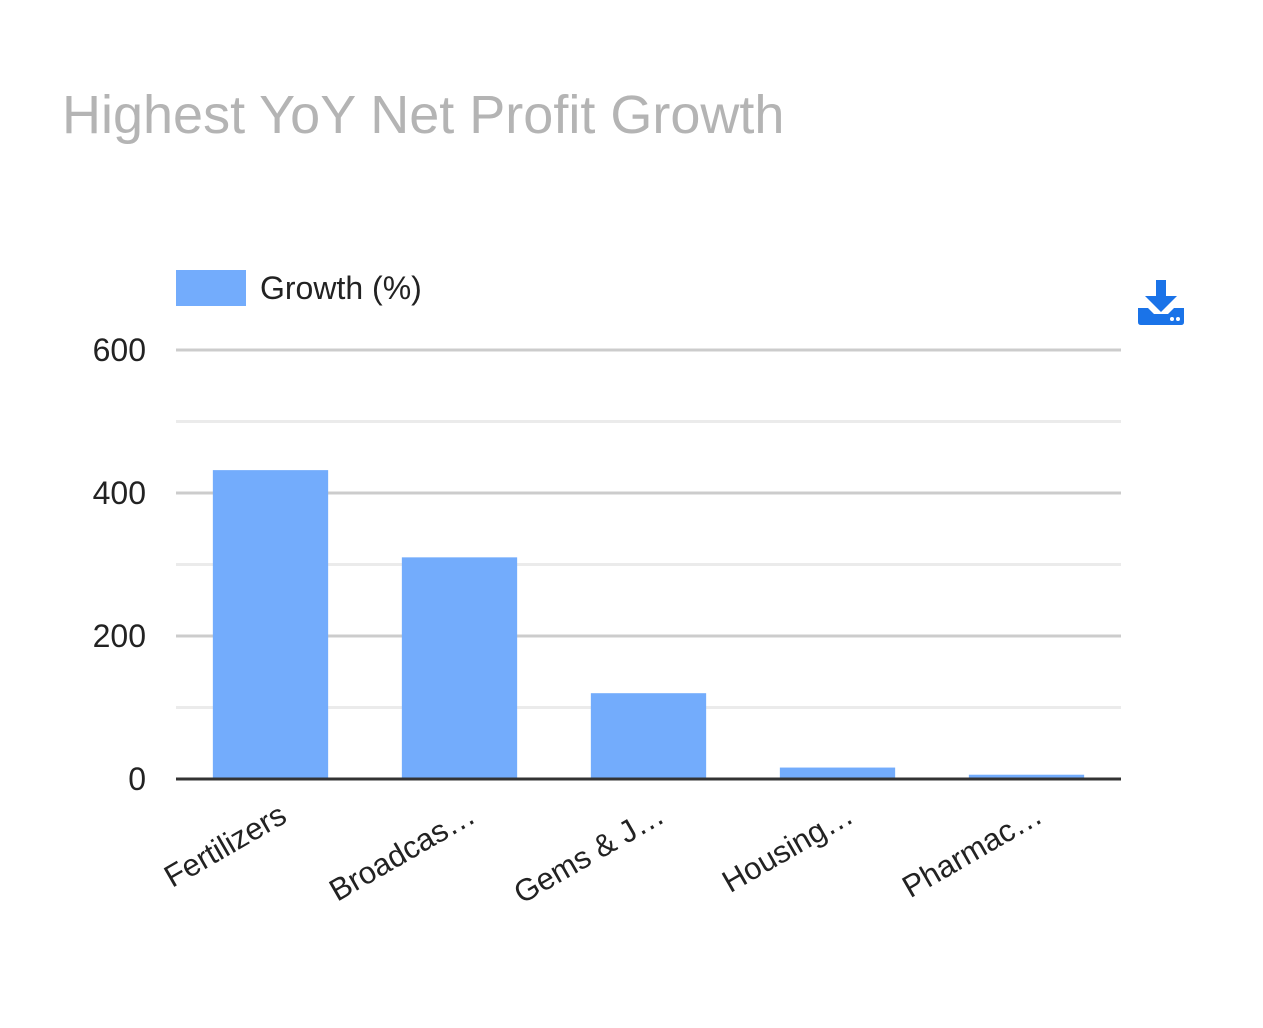 Image resolution: width=1263 pixels, height=1028 pixels. Describe the element at coordinates (423, 115) in the screenshot. I see `chart-title: Highest YoY Net Profit Growth` at that location.